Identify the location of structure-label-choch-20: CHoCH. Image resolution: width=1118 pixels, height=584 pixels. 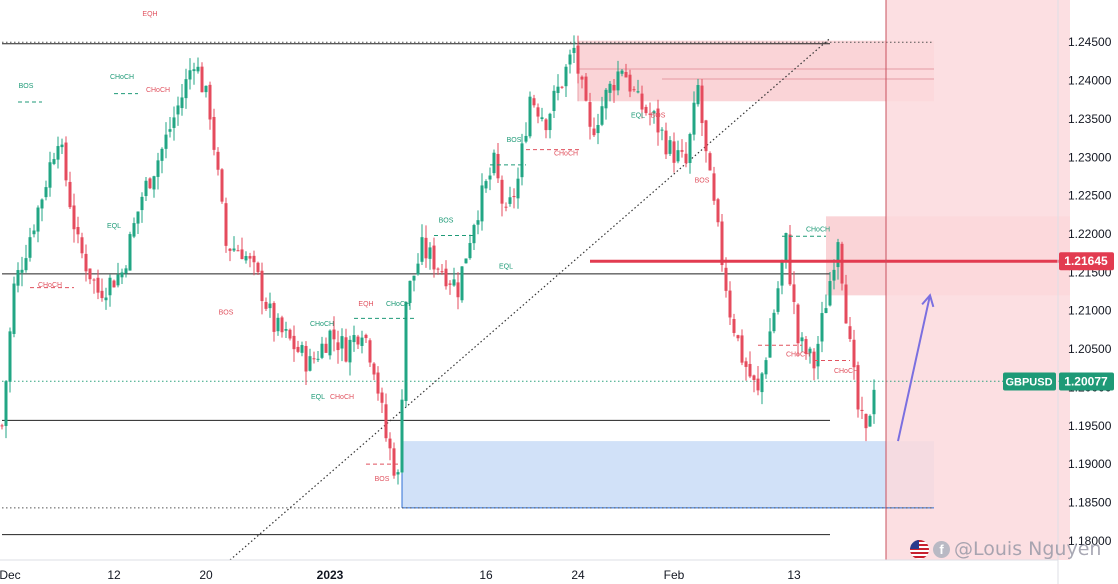
(818, 230).